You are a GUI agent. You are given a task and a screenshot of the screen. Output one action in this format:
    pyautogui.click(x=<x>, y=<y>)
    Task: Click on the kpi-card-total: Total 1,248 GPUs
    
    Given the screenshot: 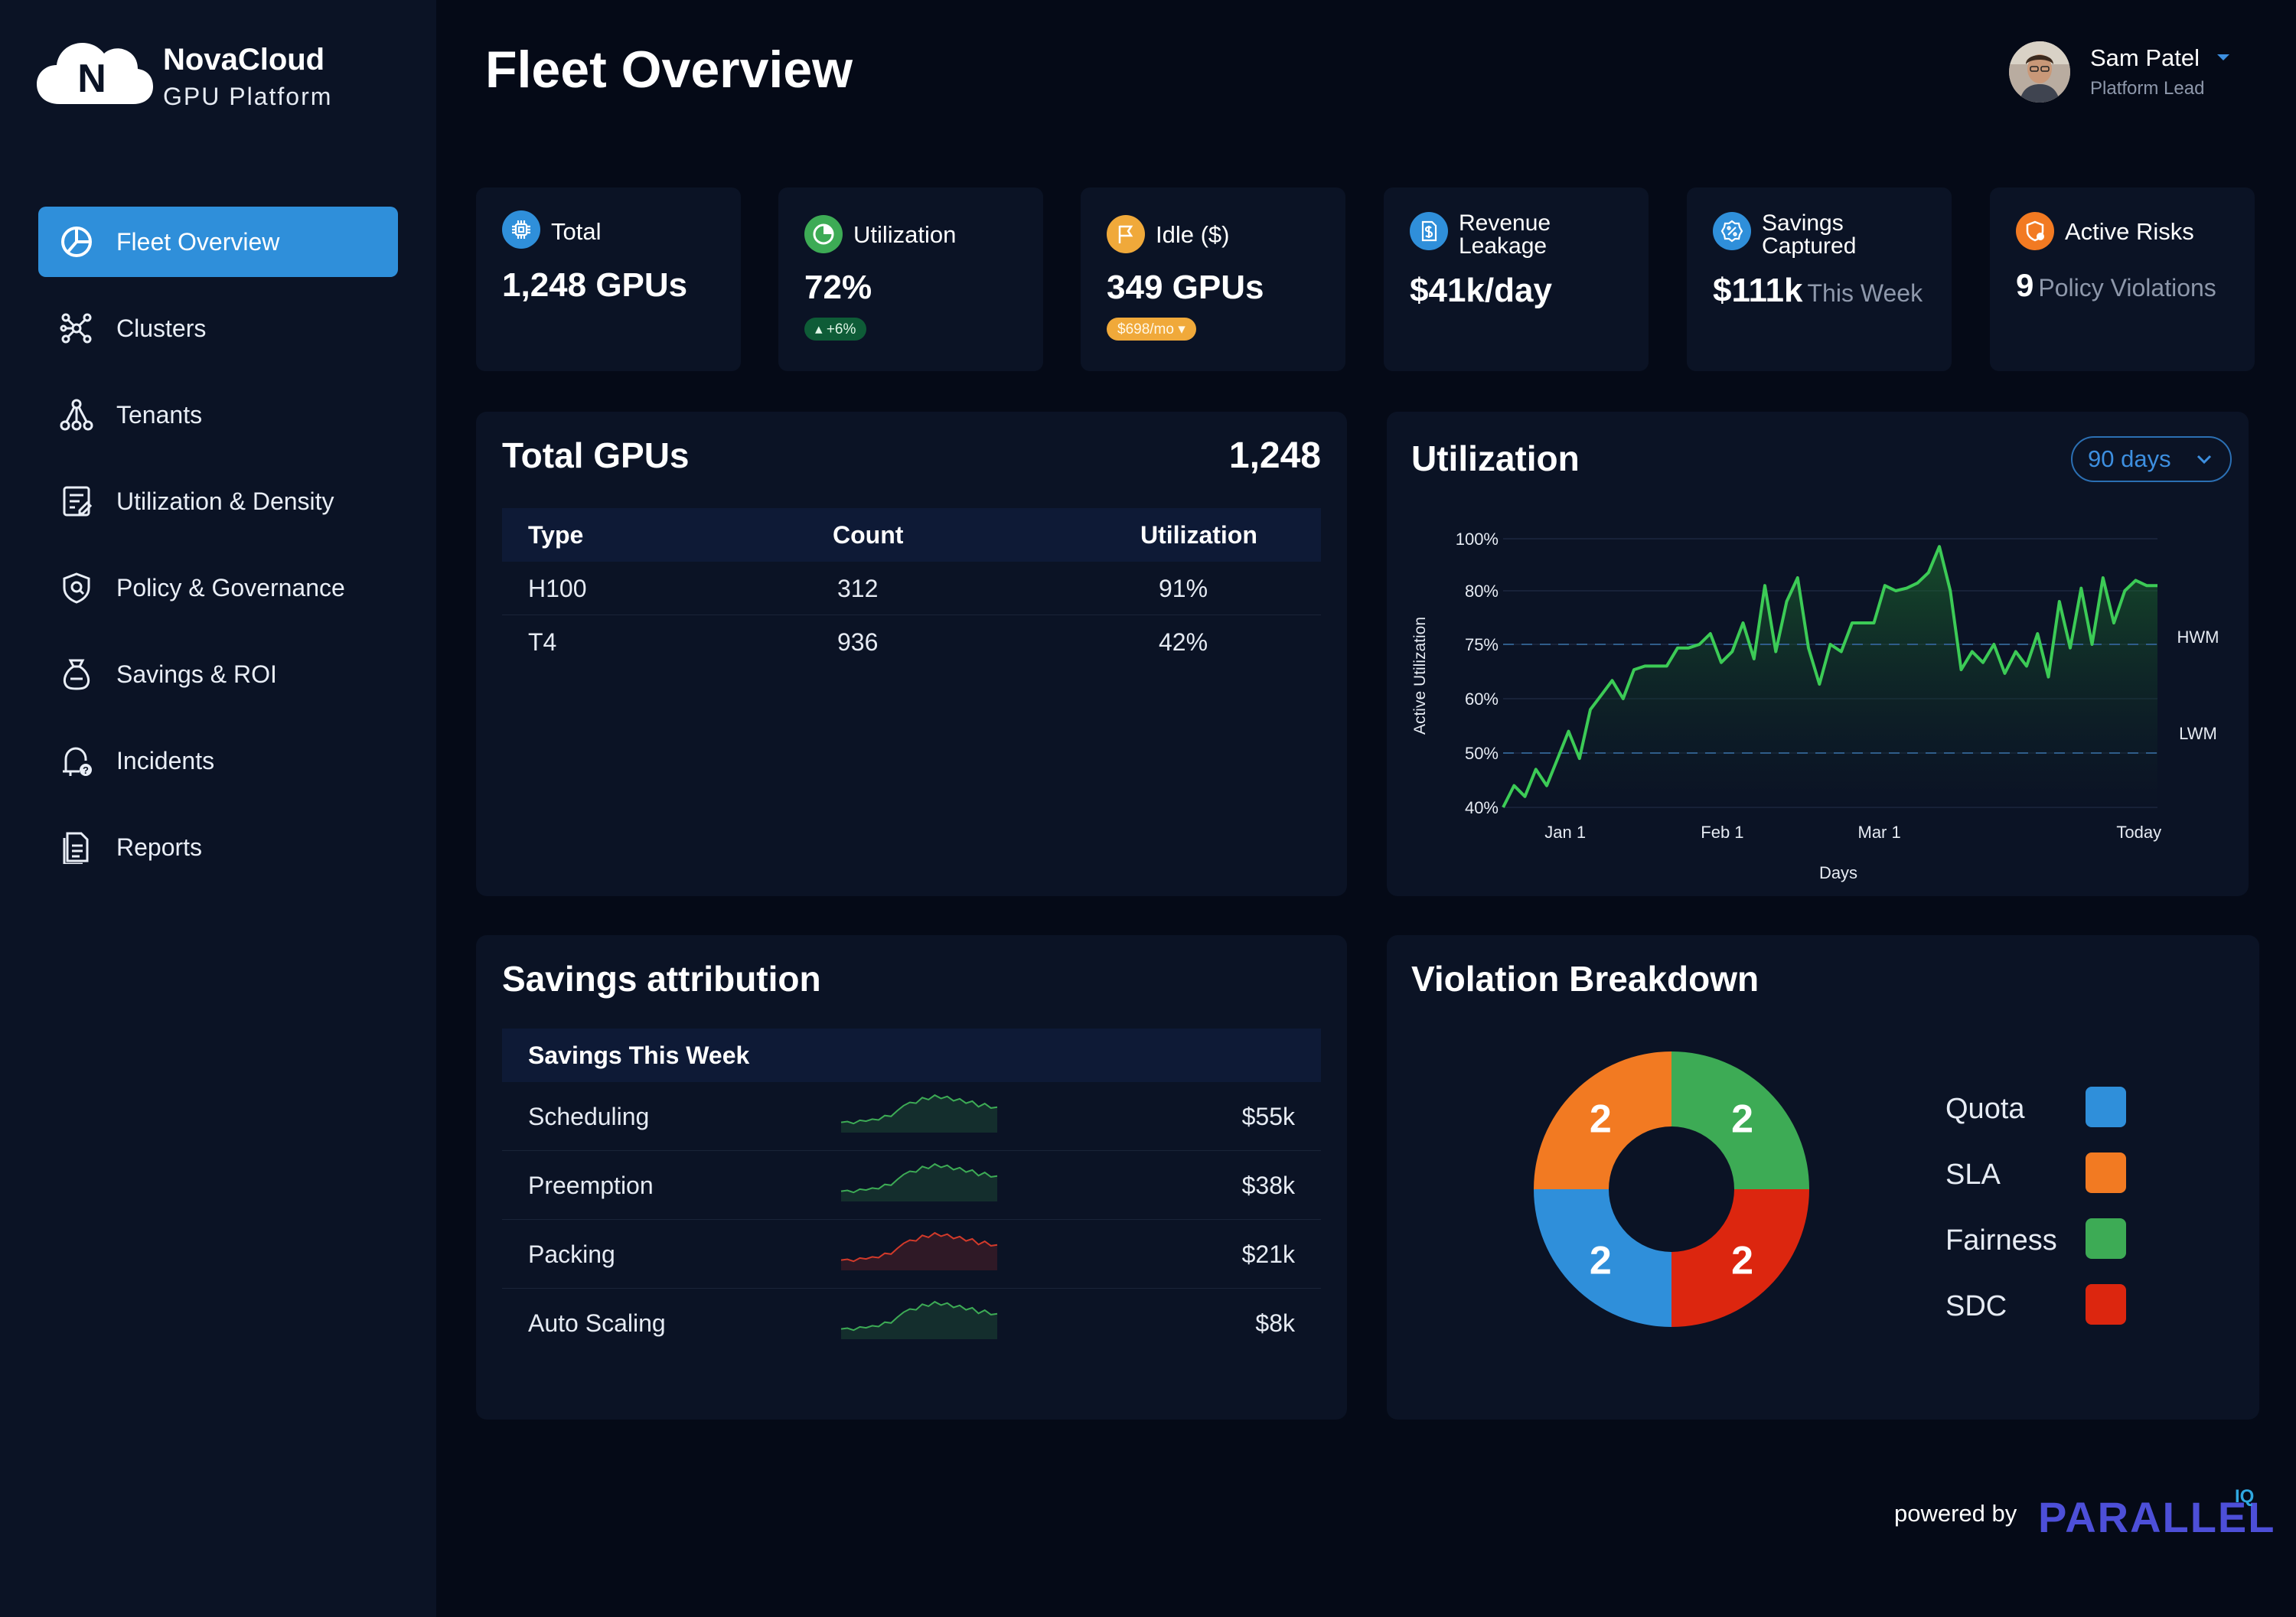 What is the action you would take?
    pyautogui.click(x=608, y=279)
    